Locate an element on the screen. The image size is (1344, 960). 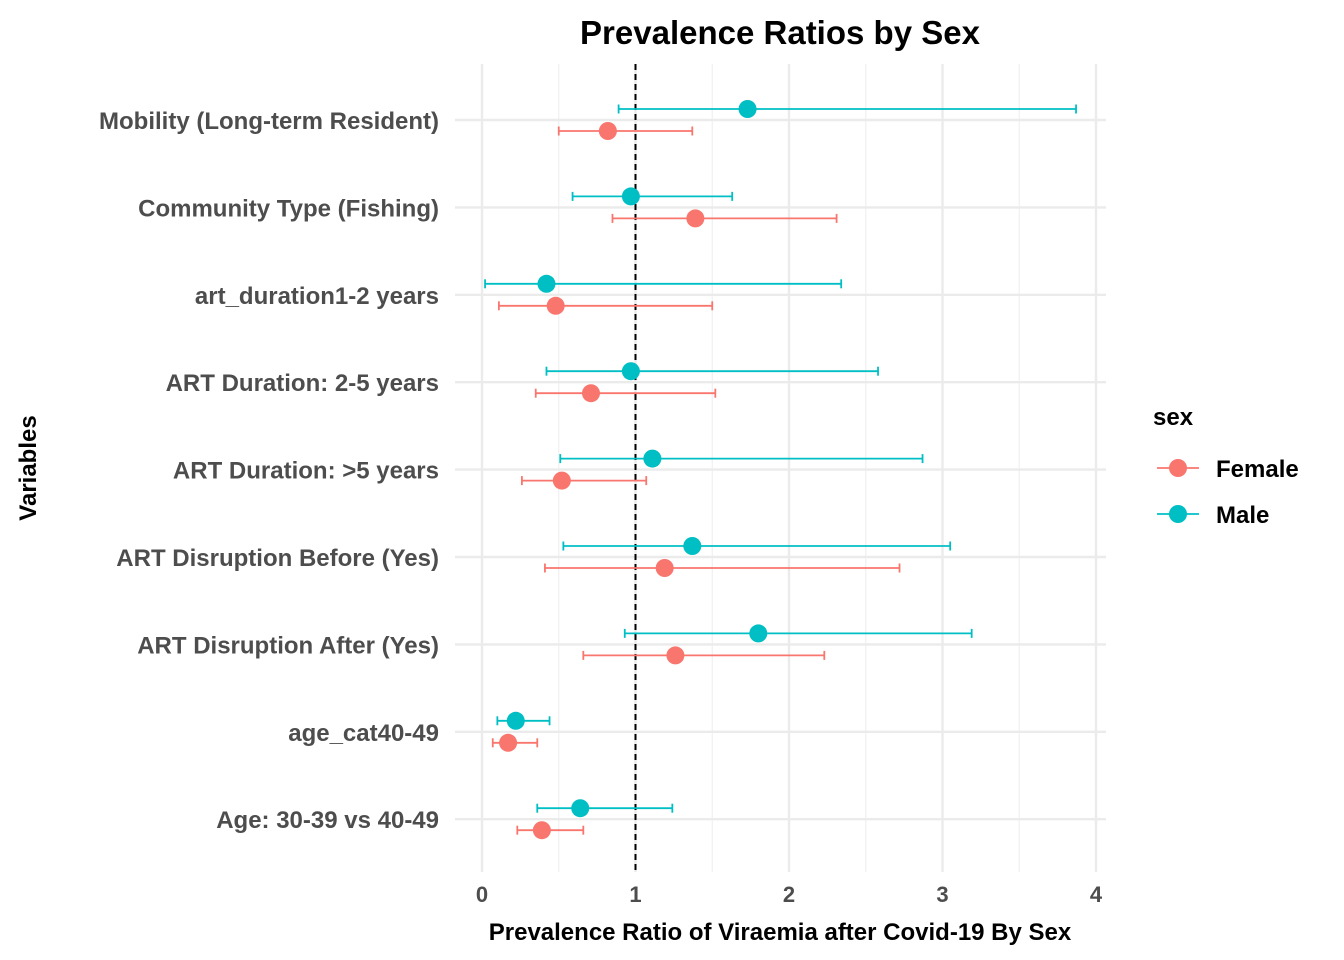
y-tick-label: ART Duration: >5 years is located at coordinates (306, 471).